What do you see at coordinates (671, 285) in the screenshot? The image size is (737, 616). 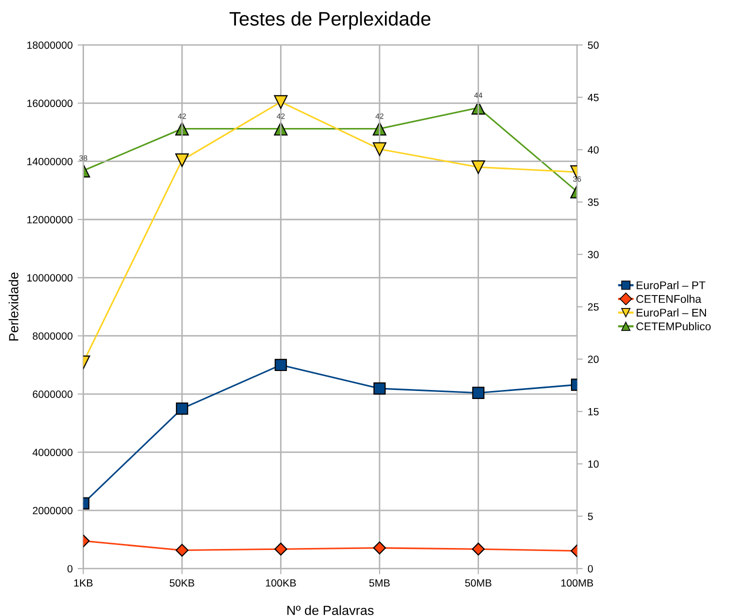 I see `legend-label: EuroParl – PT` at bounding box center [671, 285].